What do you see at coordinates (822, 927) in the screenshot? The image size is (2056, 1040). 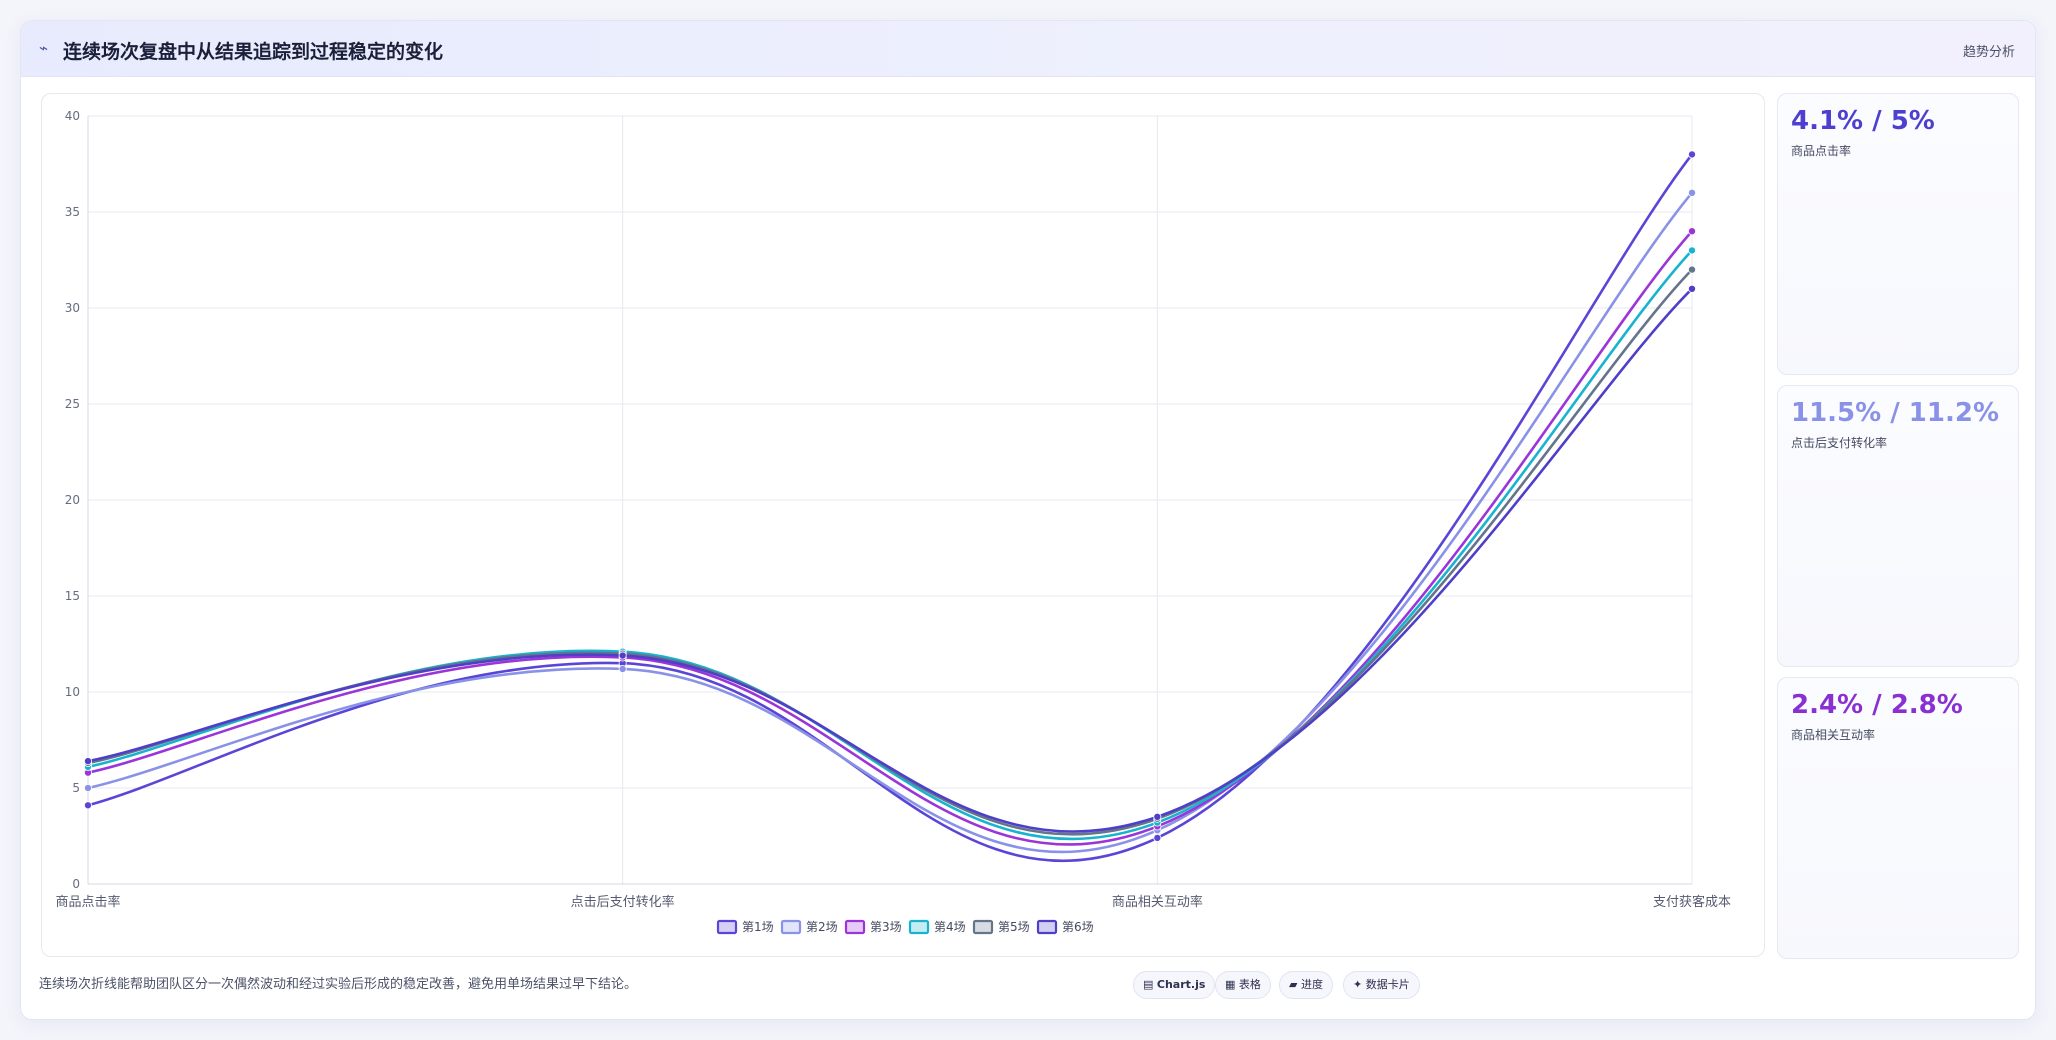 I see `legend-label: 第2场` at bounding box center [822, 927].